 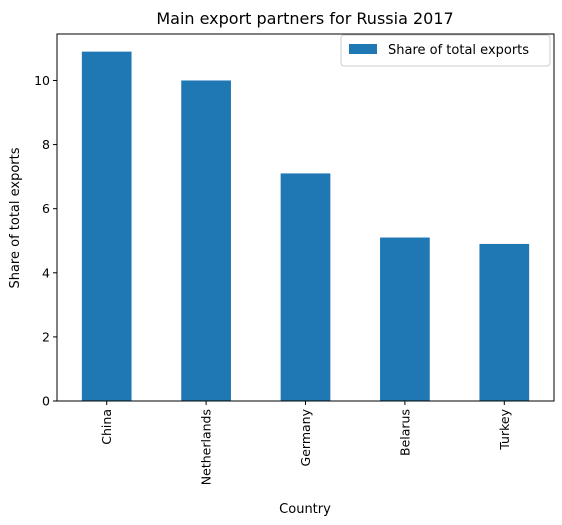 What do you see at coordinates (504, 322) in the screenshot?
I see `bar-turkey` at bounding box center [504, 322].